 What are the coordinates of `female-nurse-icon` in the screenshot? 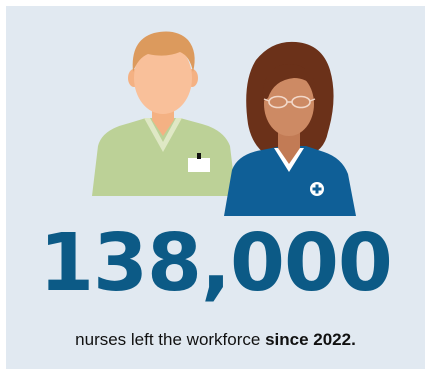 It's located at (290, 128).